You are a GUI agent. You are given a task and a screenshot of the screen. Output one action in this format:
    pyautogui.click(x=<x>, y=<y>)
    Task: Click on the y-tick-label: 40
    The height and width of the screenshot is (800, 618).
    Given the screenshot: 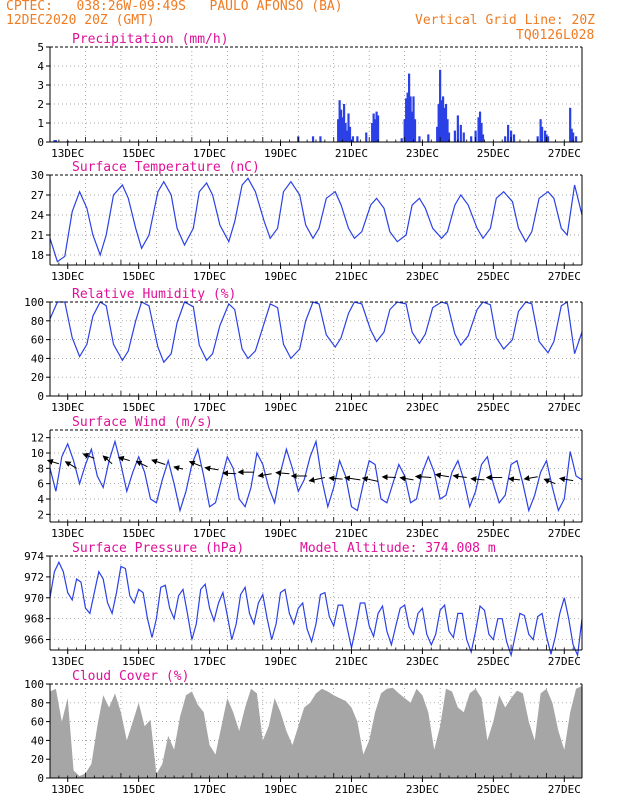 What is the action you would take?
    pyautogui.click(x=37, y=740)
    